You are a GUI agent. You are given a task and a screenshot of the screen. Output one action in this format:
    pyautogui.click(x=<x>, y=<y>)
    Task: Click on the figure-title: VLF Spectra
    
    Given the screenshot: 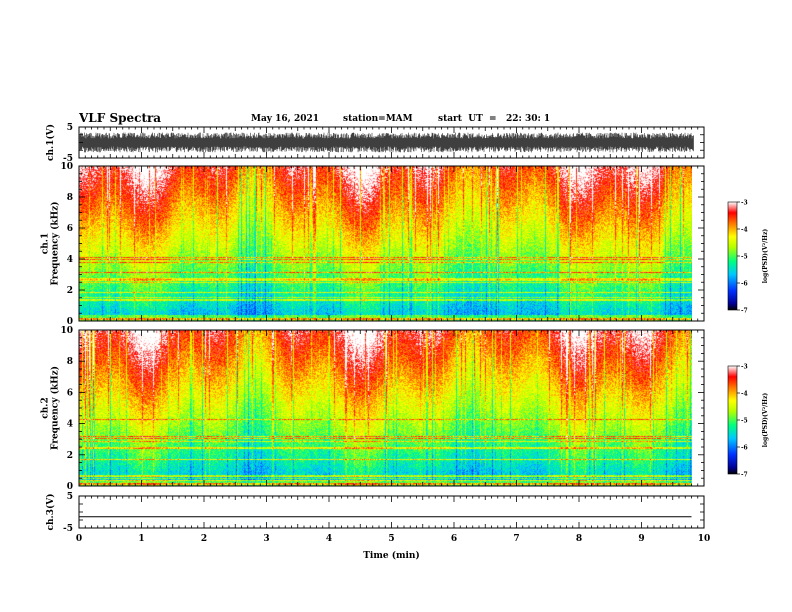 What is the action you would take?
    pyautogui.click(x=120, y=118)
    